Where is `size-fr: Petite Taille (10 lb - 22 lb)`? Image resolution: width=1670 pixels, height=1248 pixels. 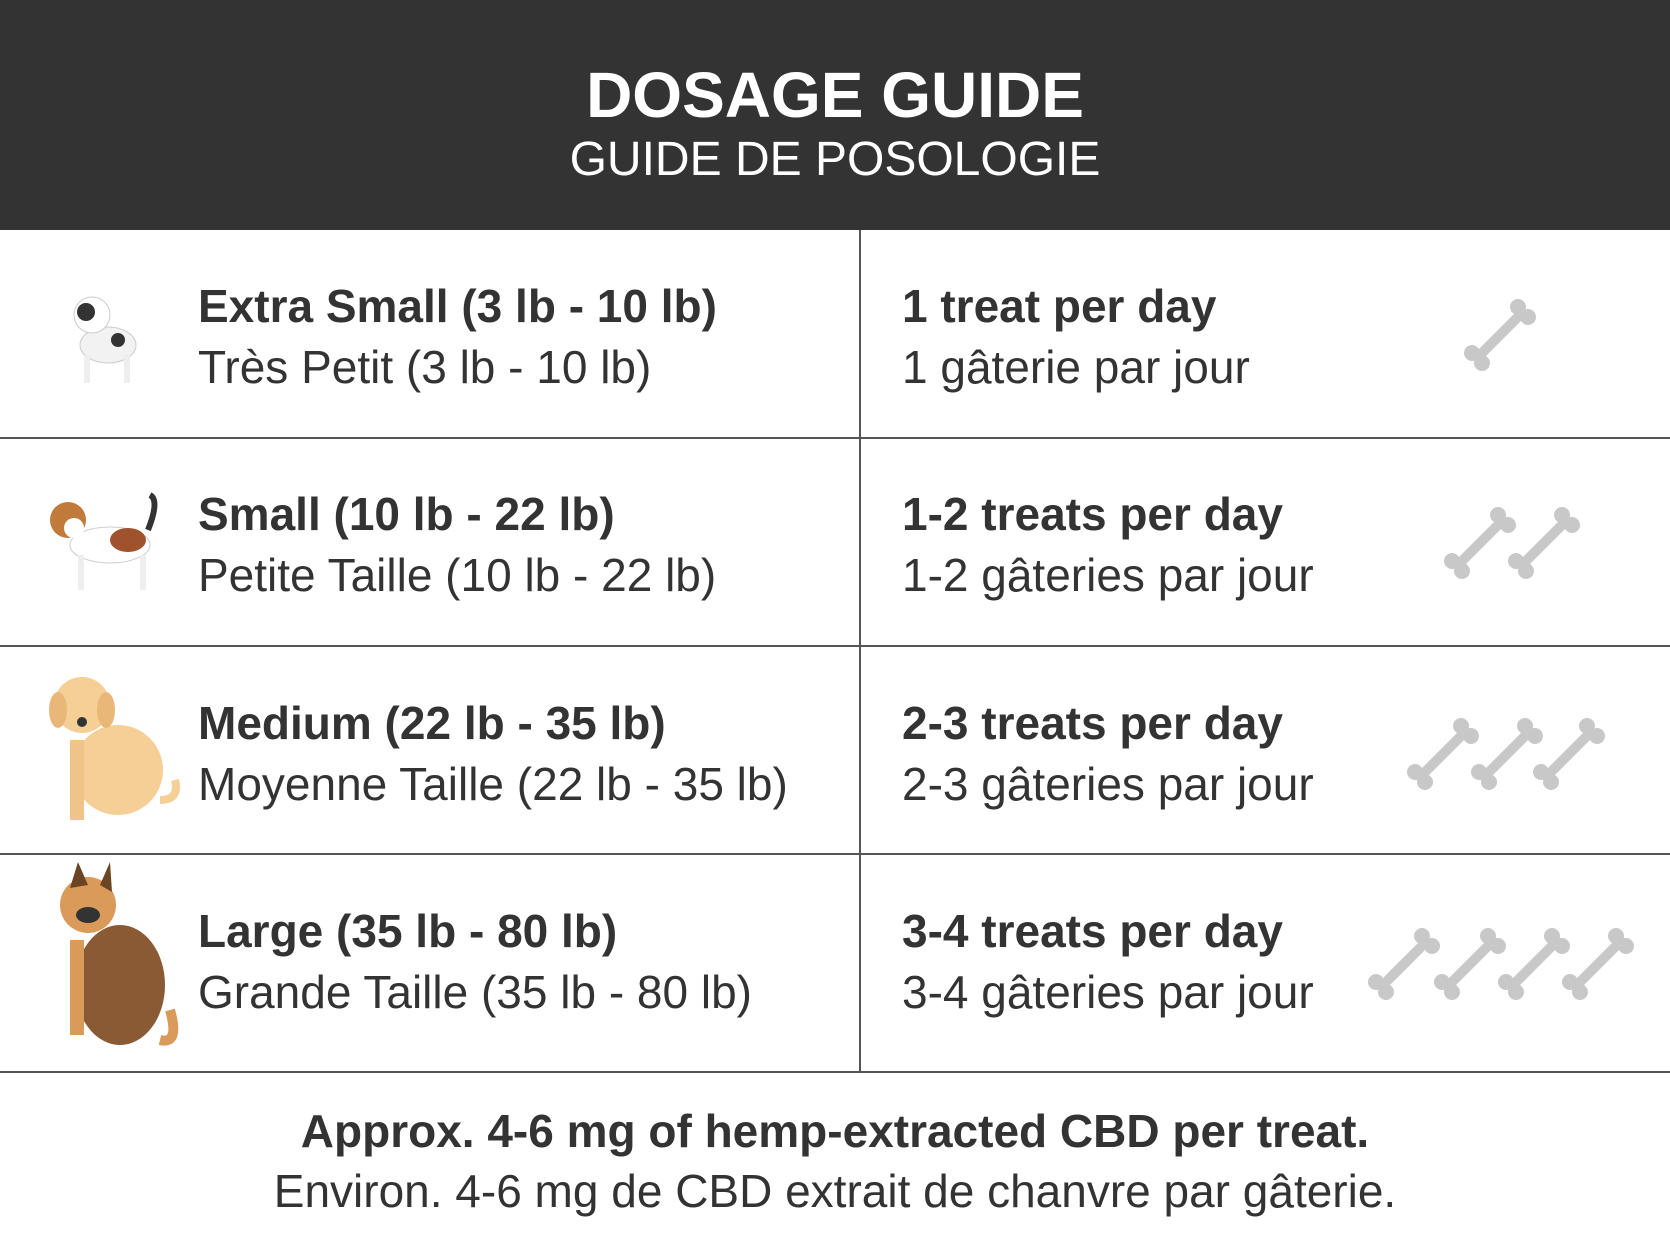 size-fr: Petite Taille (10 lb - 22 lb) is located at coordinates (457, 575).